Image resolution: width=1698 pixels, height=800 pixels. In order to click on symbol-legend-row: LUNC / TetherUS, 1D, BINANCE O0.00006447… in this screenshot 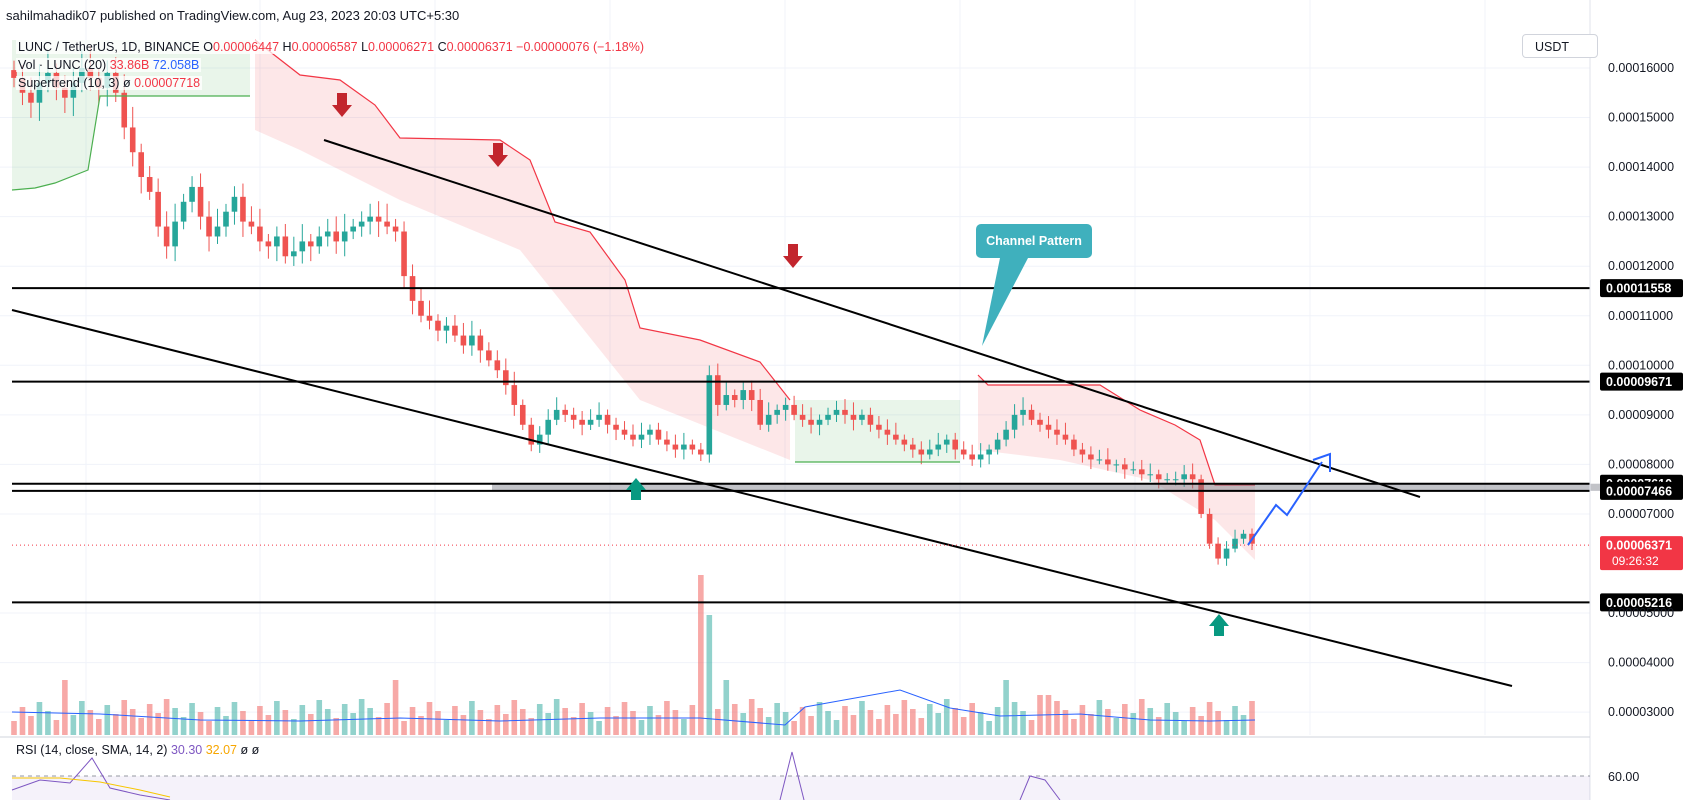, I will do `click(331, 47)`.